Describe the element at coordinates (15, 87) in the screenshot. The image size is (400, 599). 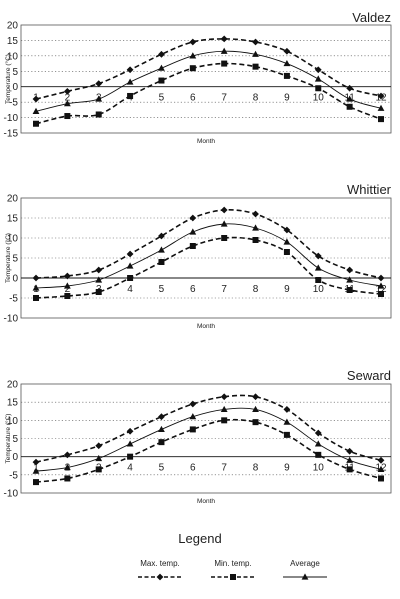
I see `y-tick-label: 0` at that location.